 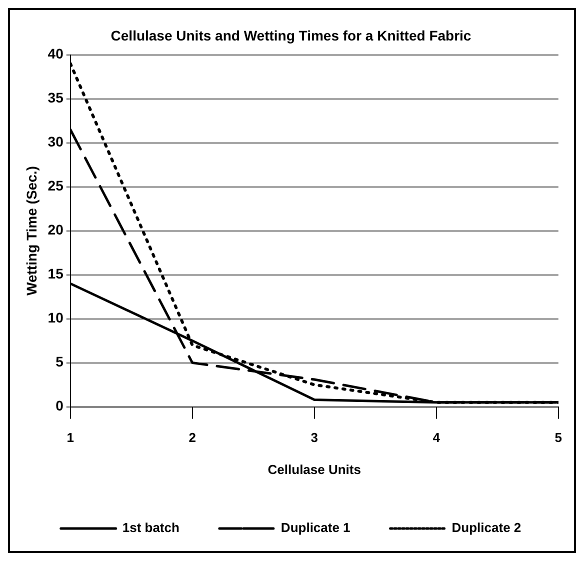 I want to click on y-tick-label: 0, so click(x=60, y=406).